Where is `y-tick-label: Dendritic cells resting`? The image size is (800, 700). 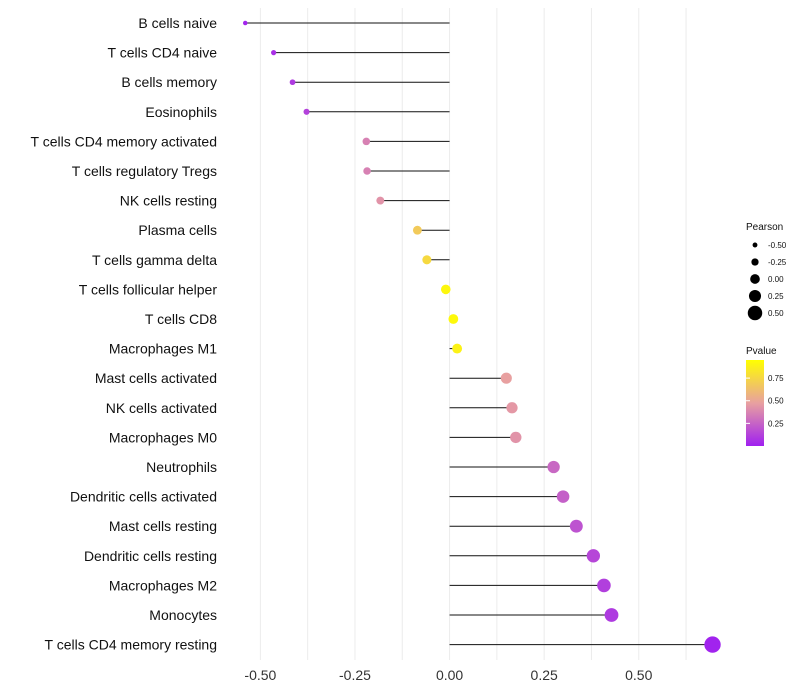 y-tick-label: Dendritic cells resting is located at coordinates (150, 556).